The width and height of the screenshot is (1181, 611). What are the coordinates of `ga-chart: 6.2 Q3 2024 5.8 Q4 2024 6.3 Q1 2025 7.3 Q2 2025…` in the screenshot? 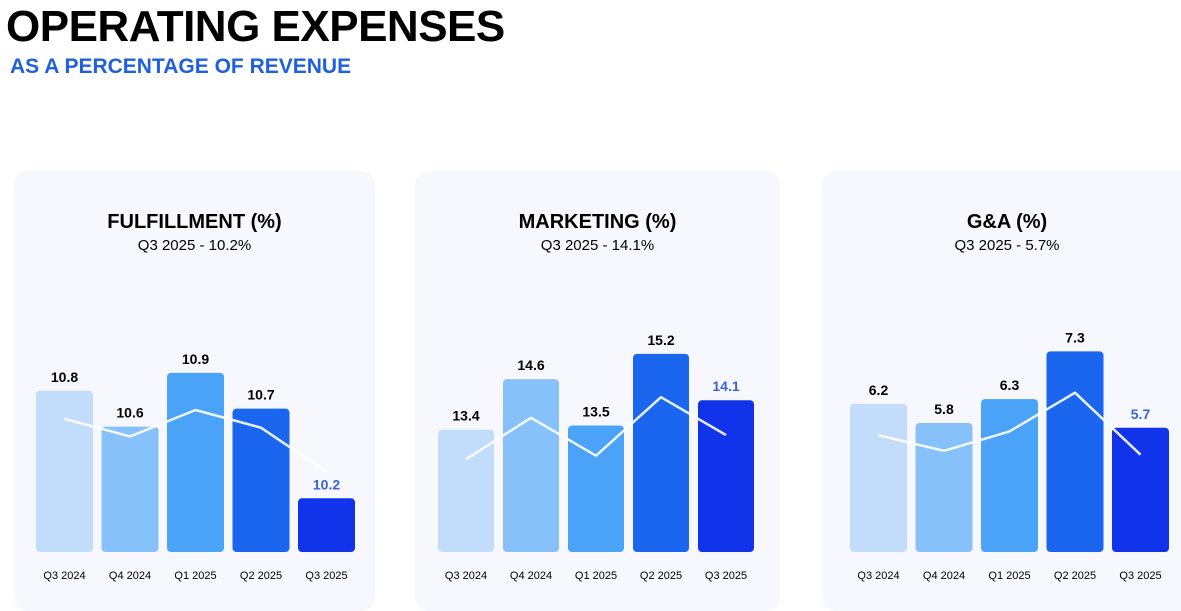 It's located at (1009, 455).